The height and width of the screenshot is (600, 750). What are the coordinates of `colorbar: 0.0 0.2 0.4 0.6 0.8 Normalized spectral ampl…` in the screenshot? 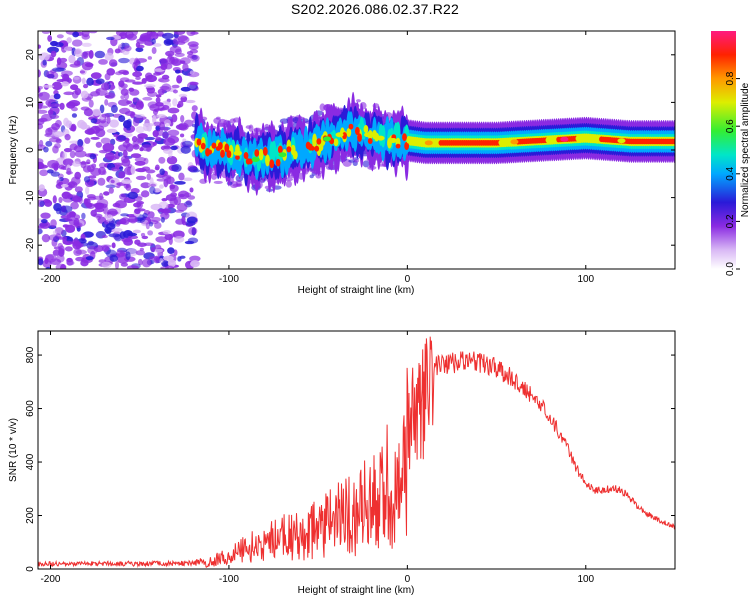 It's located at (730, 153).